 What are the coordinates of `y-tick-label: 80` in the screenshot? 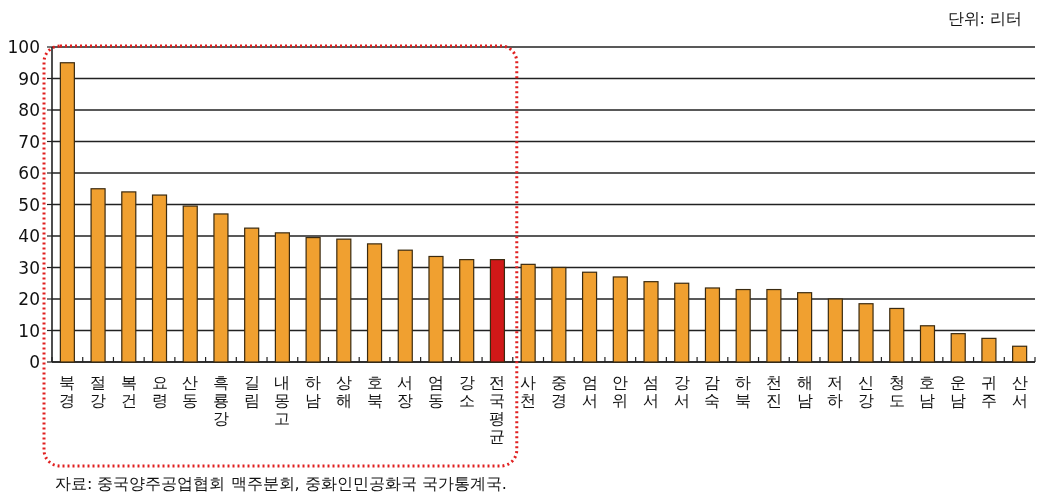 It's located at (29, 110).